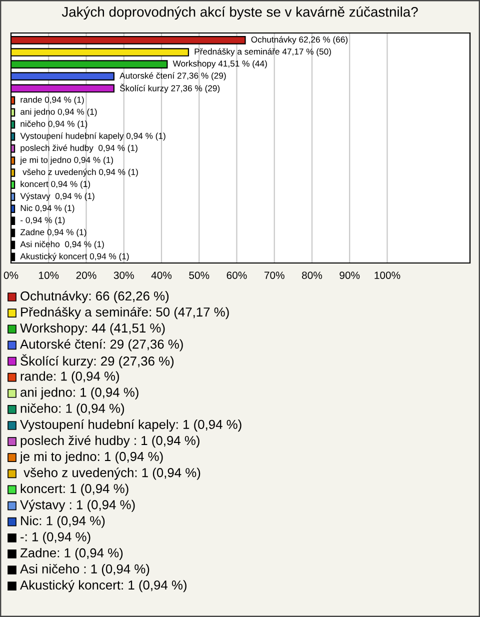 The width and height of the screenshot is (480, 617). Describe the element at coordinates (94, 297) in the screenshot. I see `text: Ochutnávky: 66 (62,26 %)` at that location.